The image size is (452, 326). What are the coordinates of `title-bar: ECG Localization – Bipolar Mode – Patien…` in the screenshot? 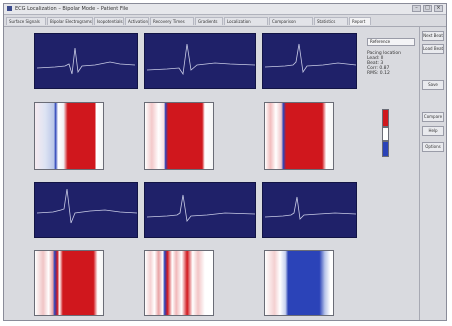 It's located at (225, 9).